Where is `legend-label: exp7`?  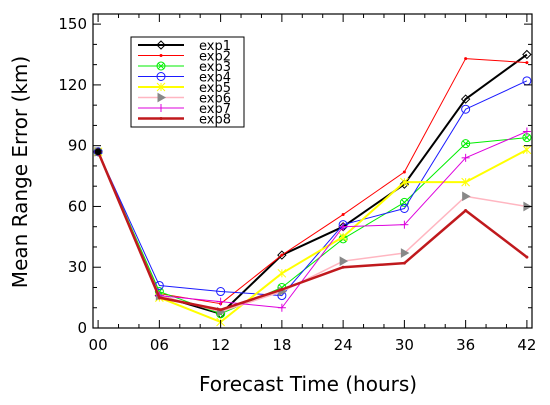 legend-label: exp7 is located at coordinates (215, 109).